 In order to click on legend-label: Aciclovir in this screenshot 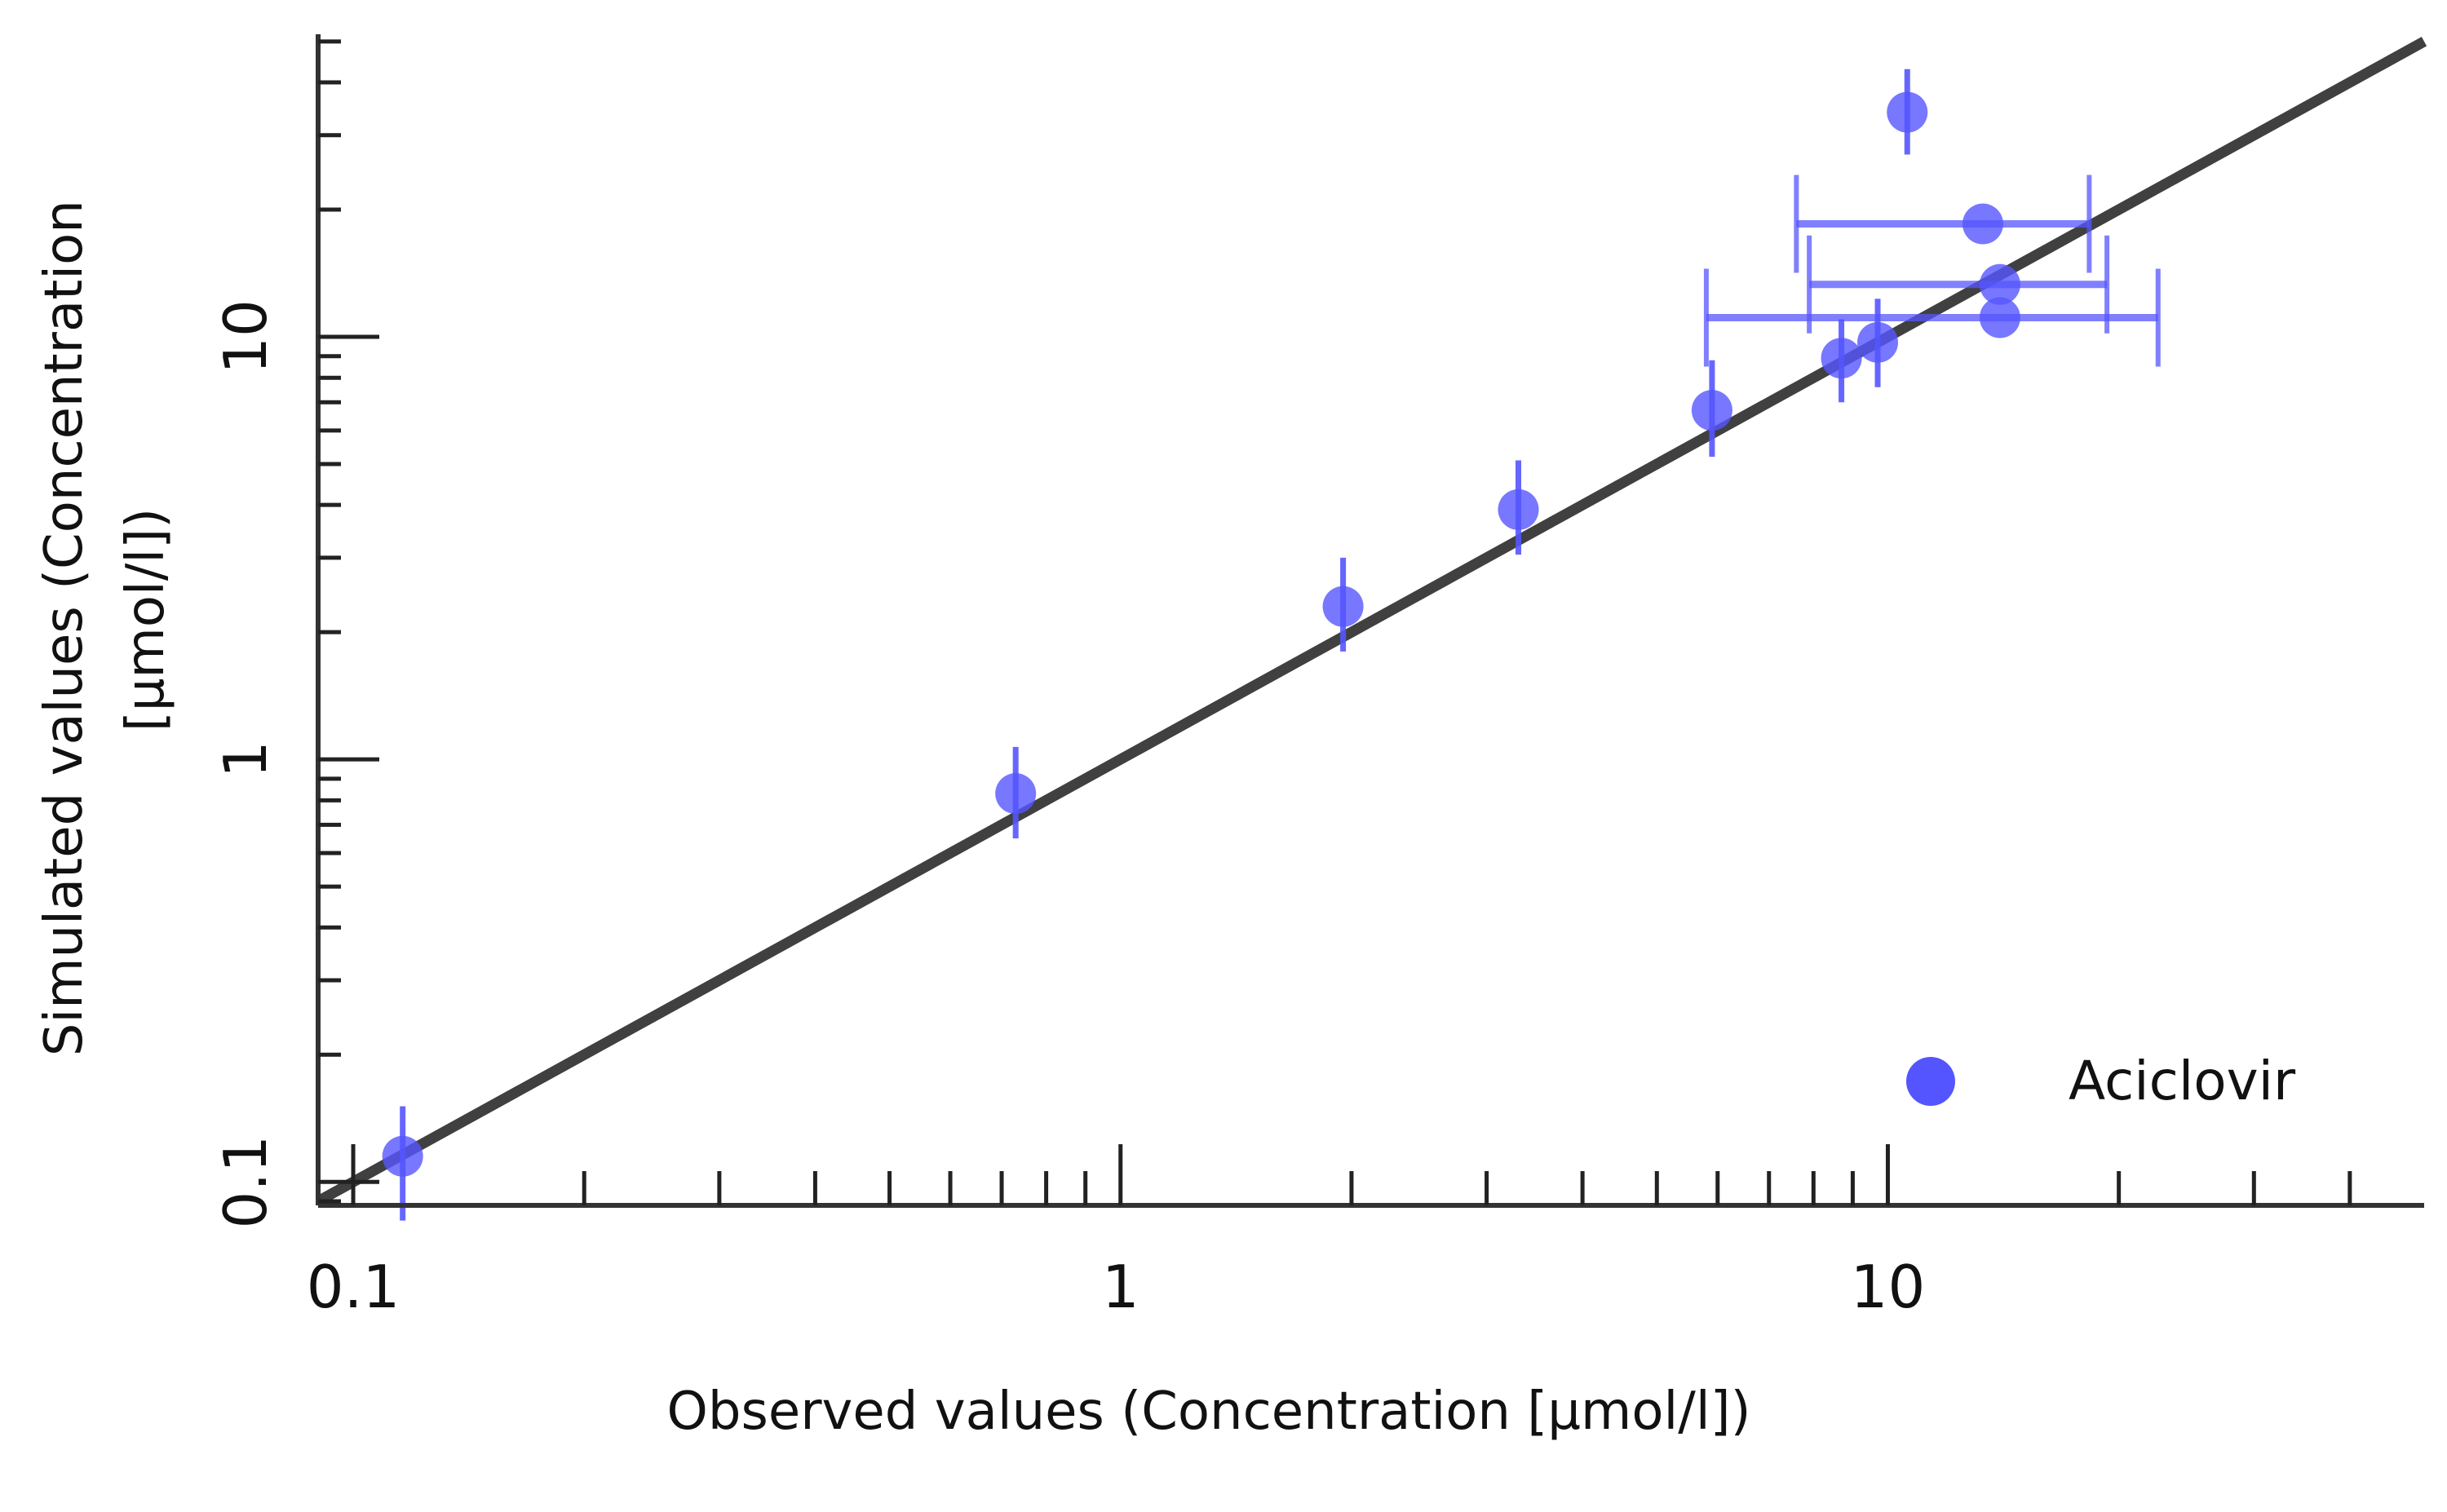, I will do `click(2182, 1081)`.